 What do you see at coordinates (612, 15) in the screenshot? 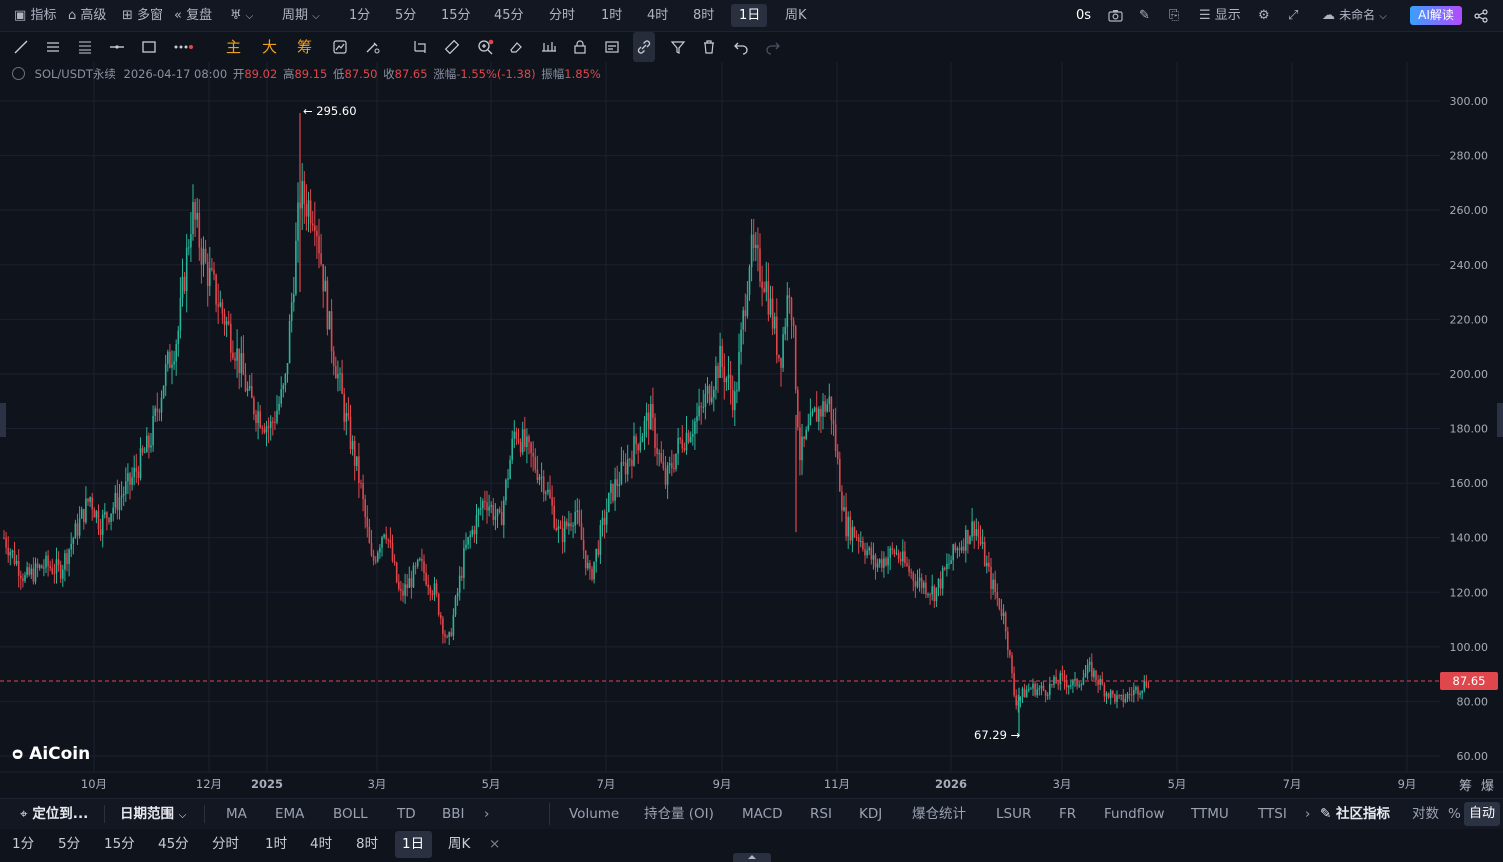
I see `interval-1h: 1时` at bounding box center [612, 15].